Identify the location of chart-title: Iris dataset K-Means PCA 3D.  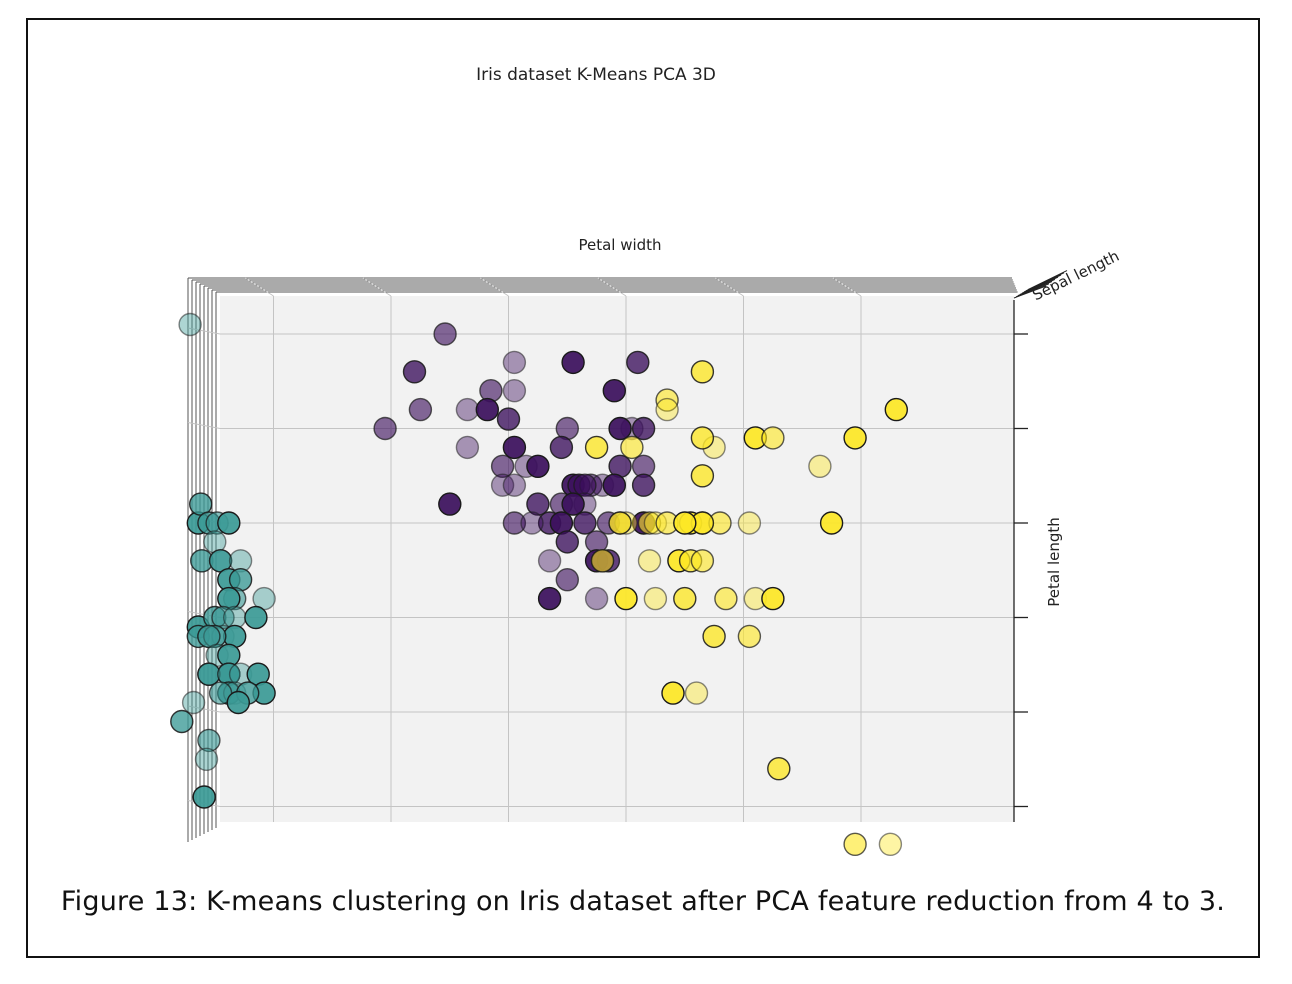
(596, 75).